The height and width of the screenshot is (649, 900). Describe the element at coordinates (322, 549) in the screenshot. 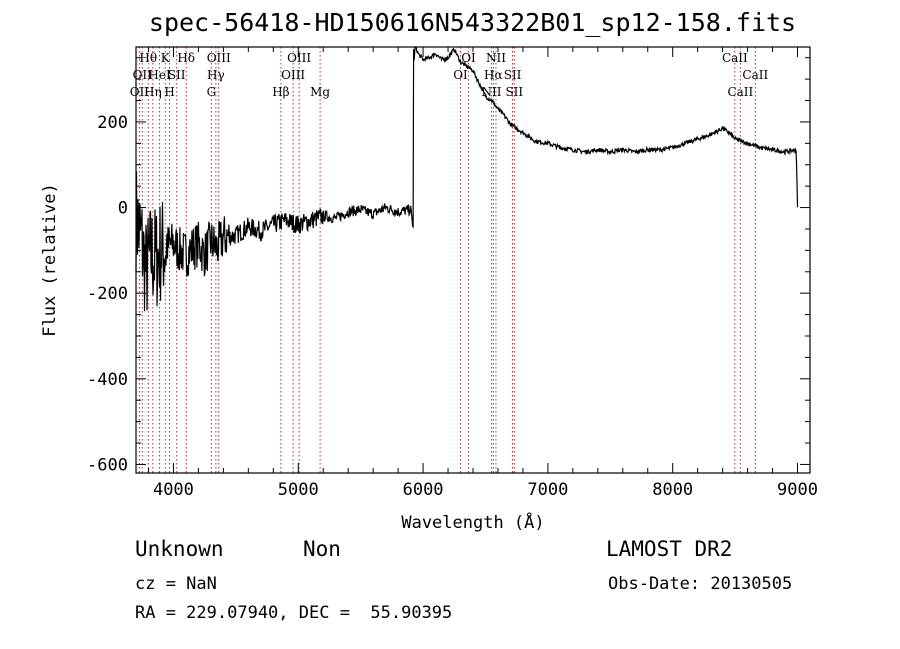

I see `object-subclass: Non` at that location.